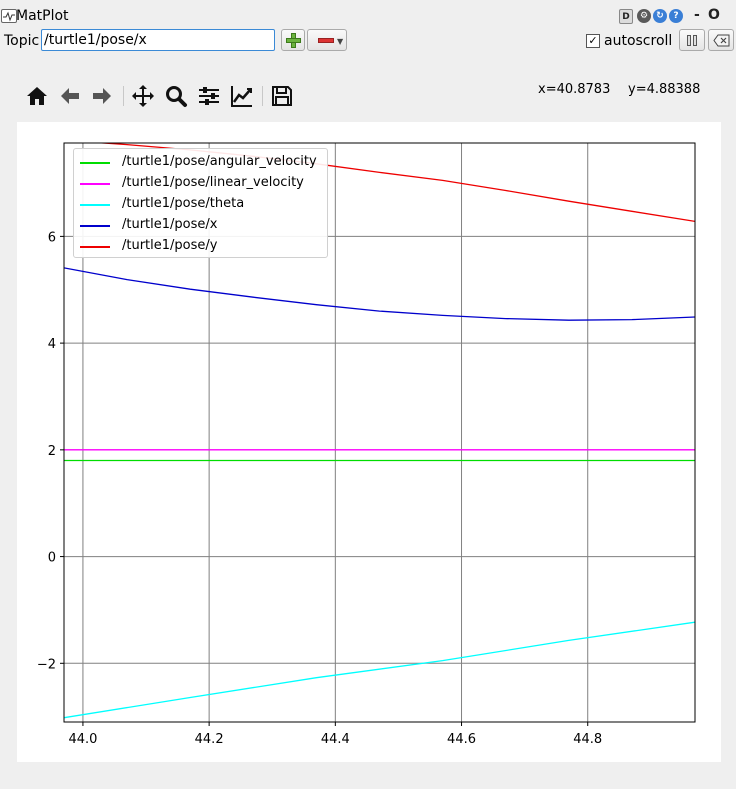 This screenshot has width=736, height=789. What do you see at coordinates (335, 739) in the screenshot?
I see `x-tick-label: 44.4` at bounding box center [335, 739].